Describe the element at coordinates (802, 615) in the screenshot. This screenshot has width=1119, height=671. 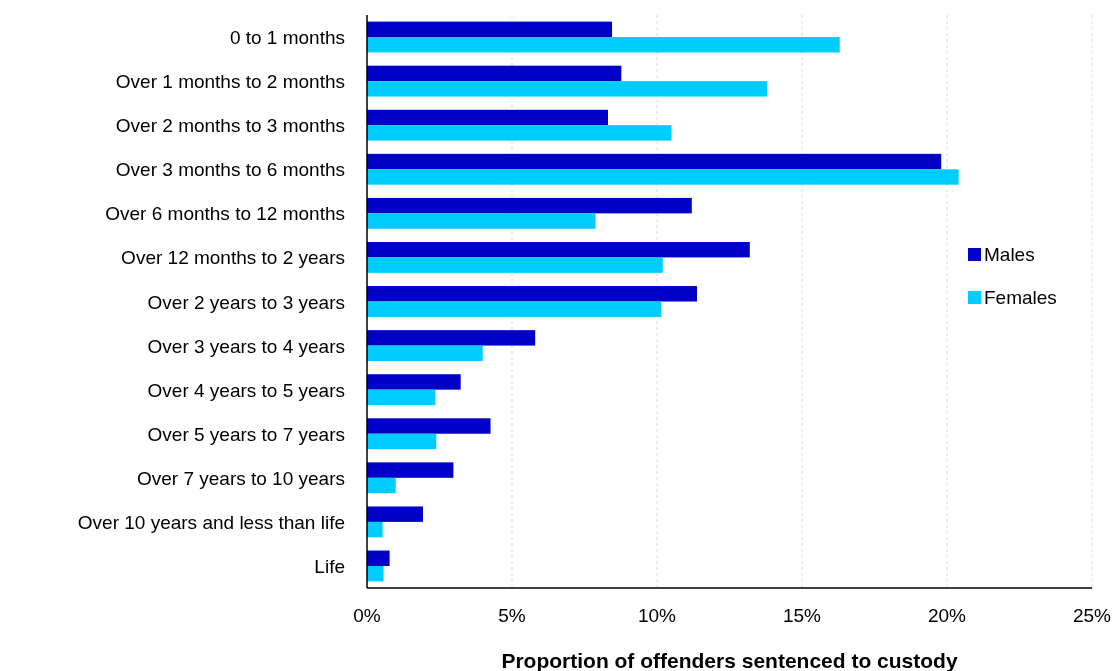
I see `x-tick-label: 15%` at that location.